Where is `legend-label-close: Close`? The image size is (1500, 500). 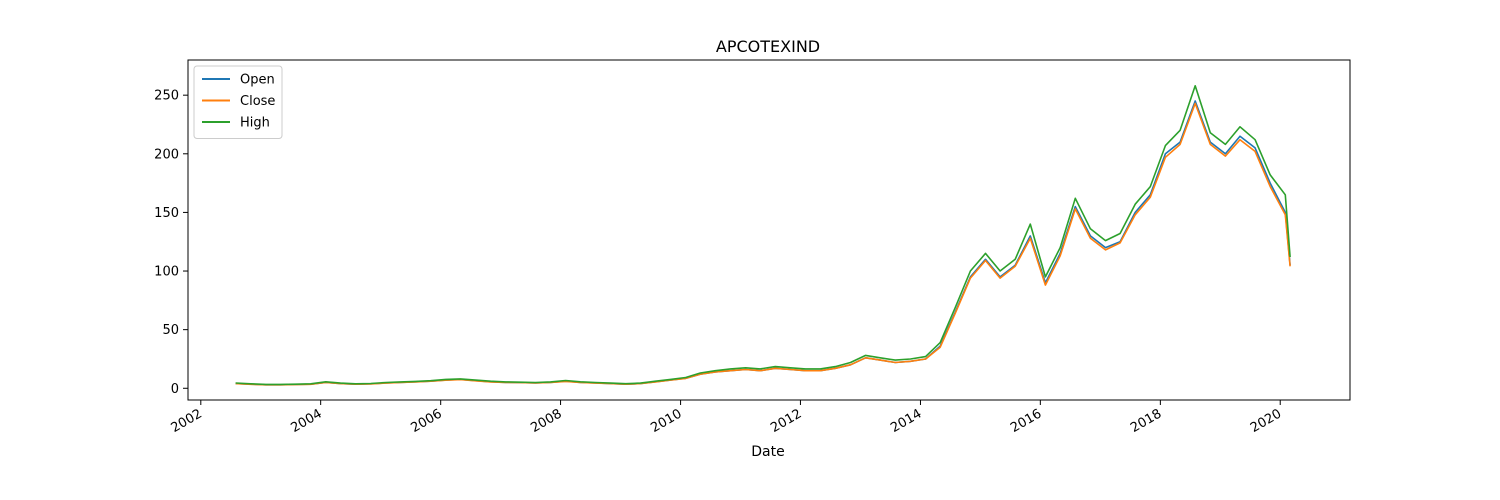 legend-label-close: Close is located at coordinates (257, 101).